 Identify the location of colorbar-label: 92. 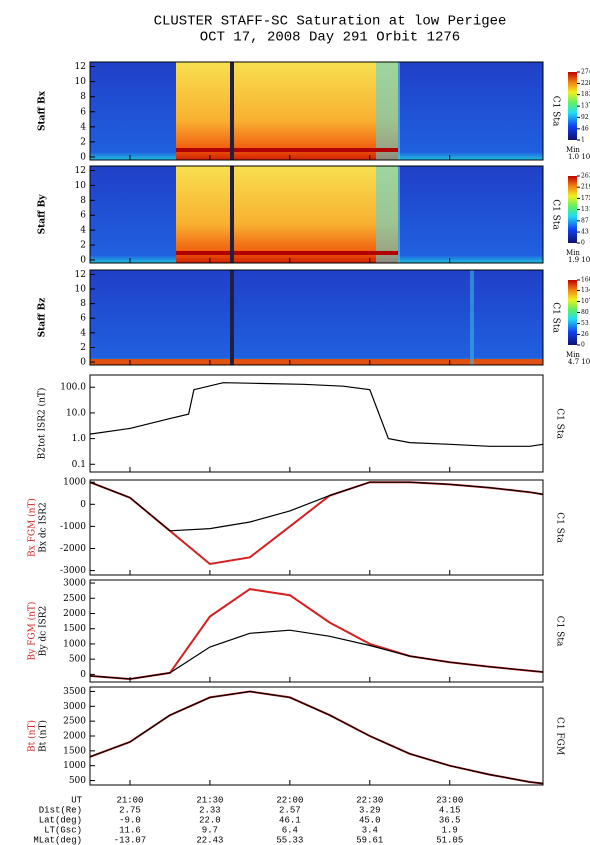
(585, 117).